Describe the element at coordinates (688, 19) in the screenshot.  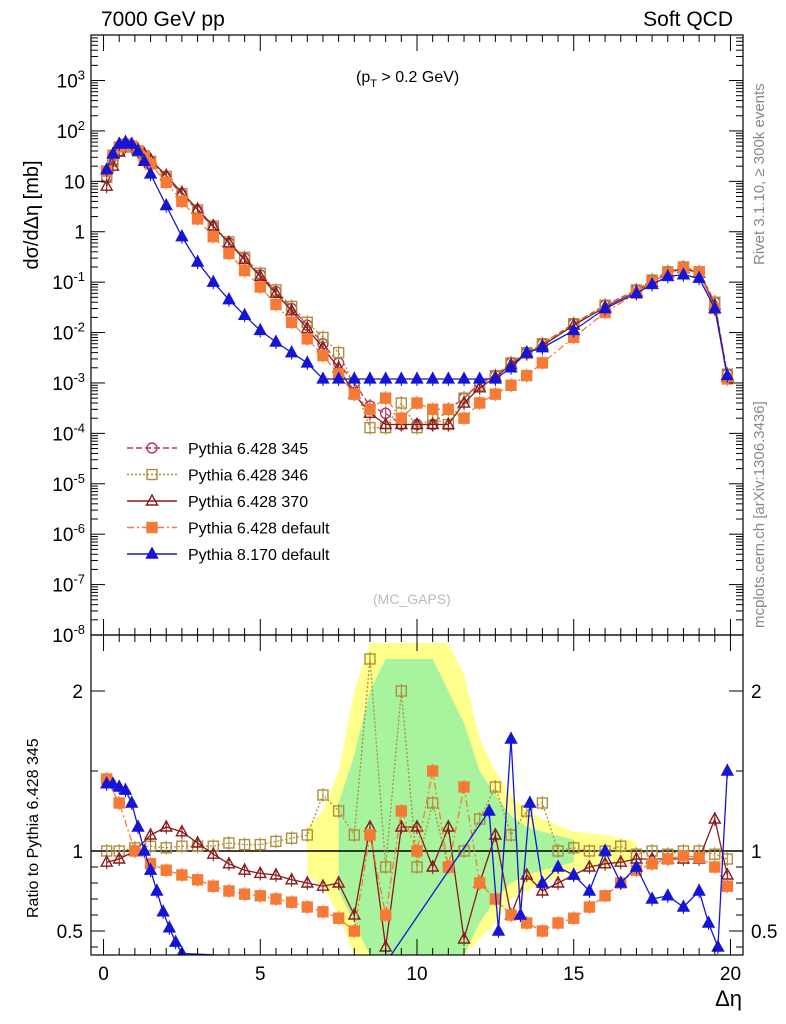
I see `header-right-title: Soft QCD` at that location.